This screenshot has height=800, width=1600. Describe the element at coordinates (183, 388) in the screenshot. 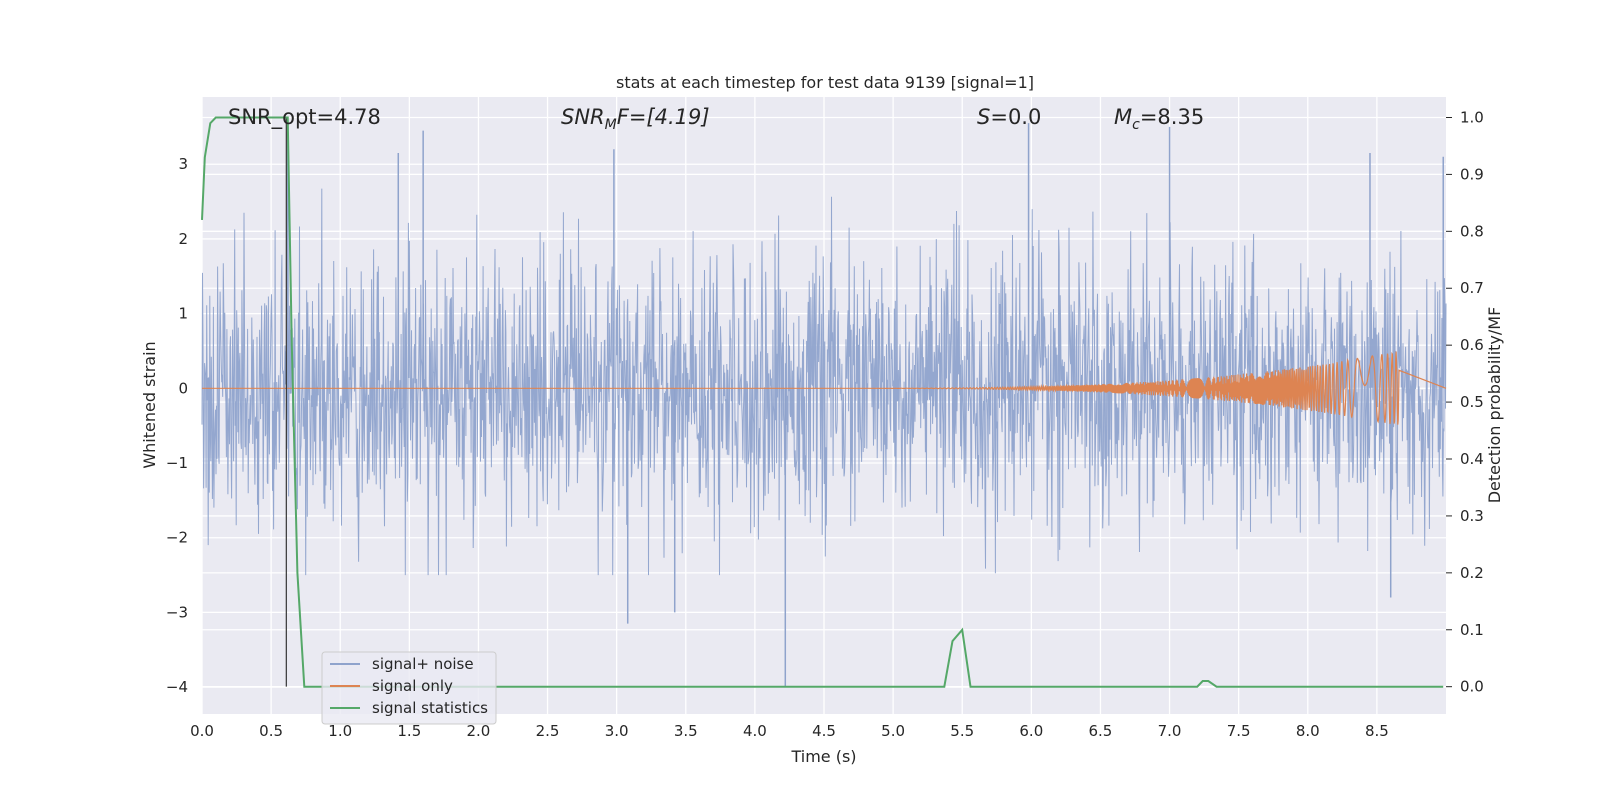

I see `y-tick-label: 0` at that location.